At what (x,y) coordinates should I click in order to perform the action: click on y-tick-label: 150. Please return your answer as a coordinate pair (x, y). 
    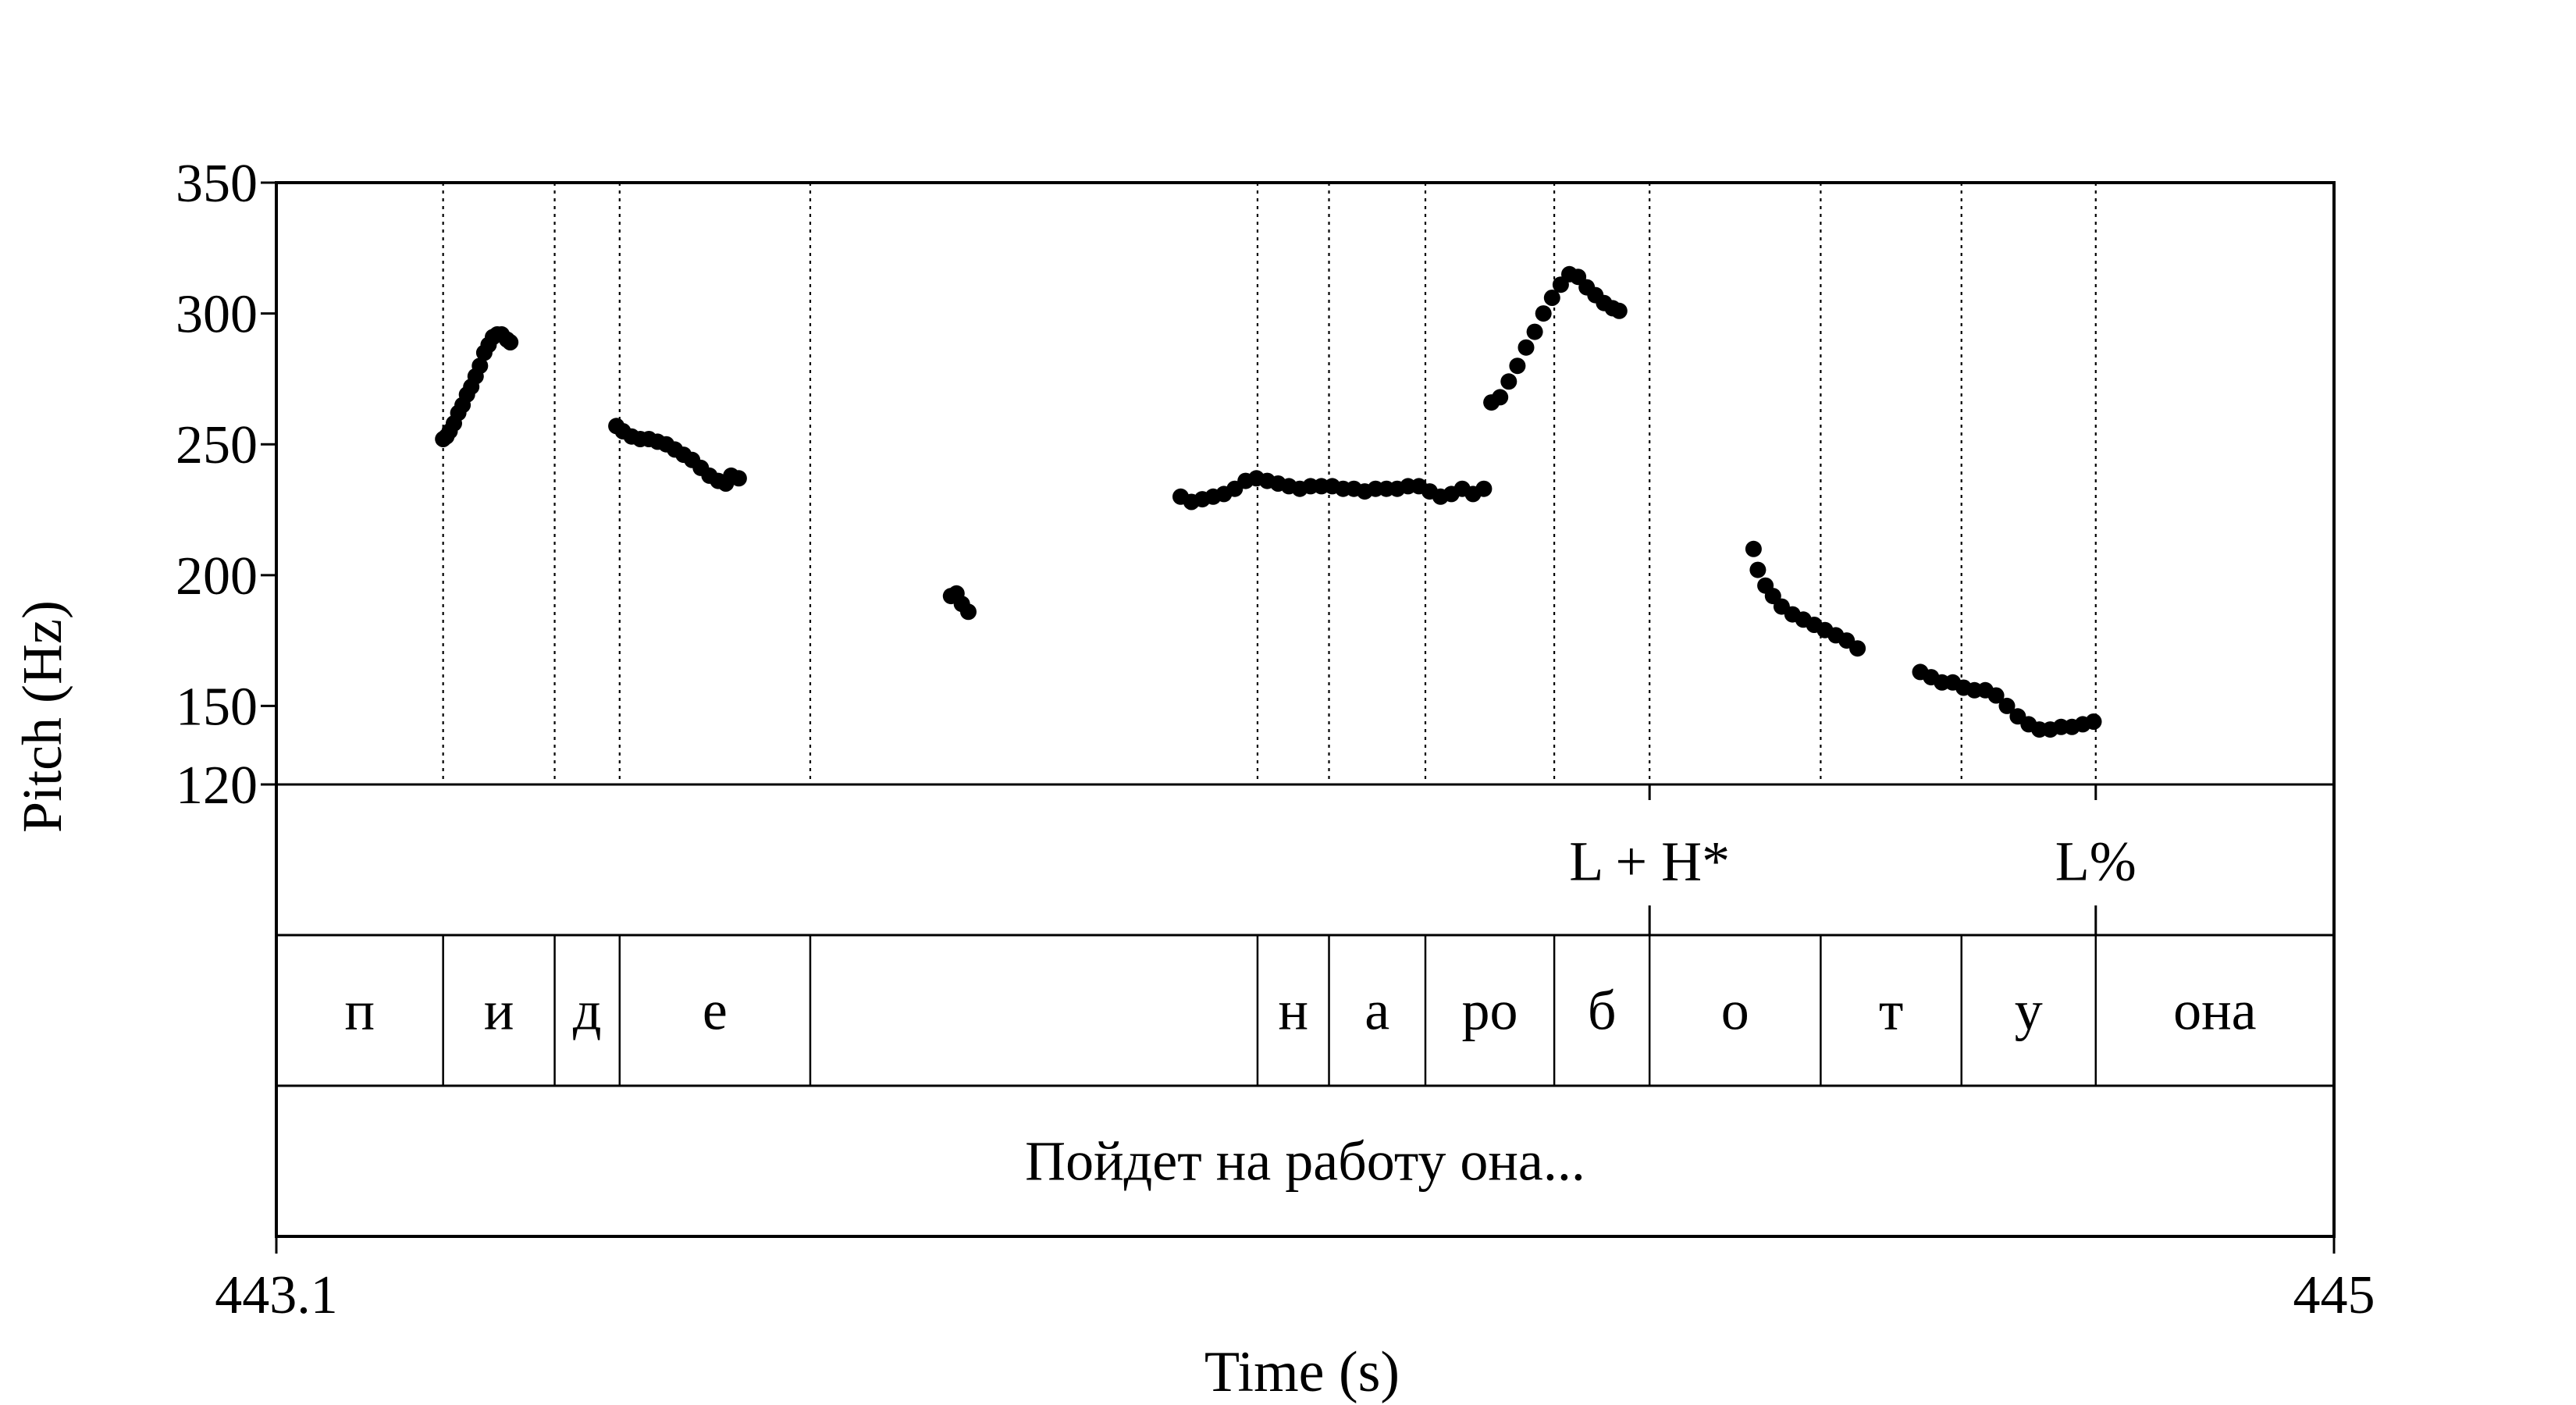
    Looking at the image, I should click on (217, 707).